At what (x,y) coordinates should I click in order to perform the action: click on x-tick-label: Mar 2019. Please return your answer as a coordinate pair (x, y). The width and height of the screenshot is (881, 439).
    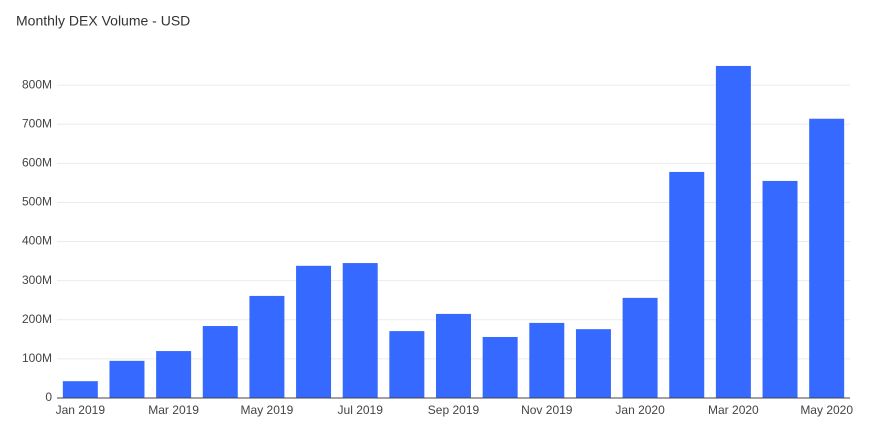
    Looking at the image, I should click on (173, 410).